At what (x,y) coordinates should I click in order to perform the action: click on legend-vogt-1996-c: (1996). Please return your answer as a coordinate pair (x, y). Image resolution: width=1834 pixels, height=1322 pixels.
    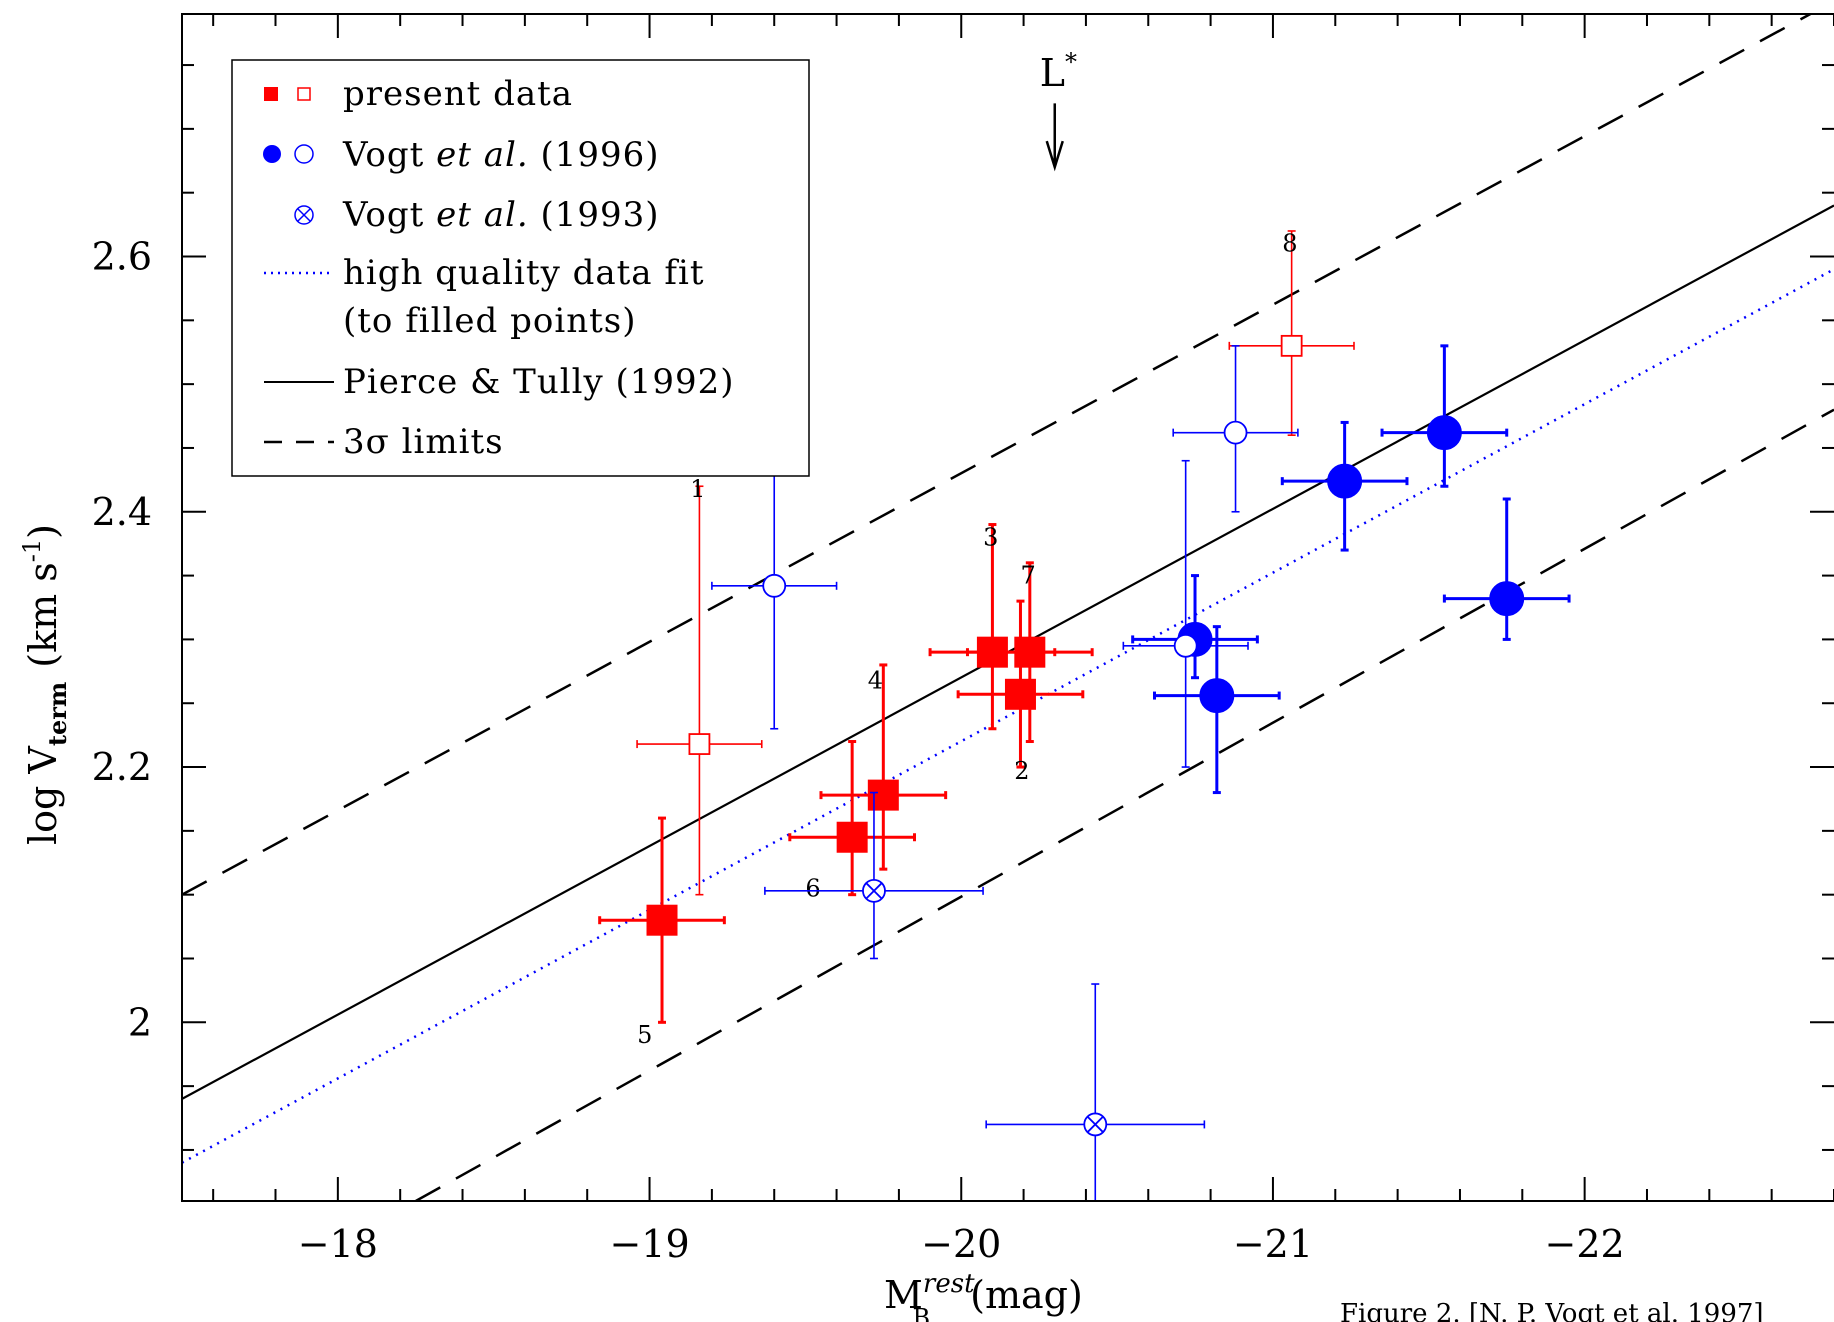
    Looking at the image, I should click on (594, 155).